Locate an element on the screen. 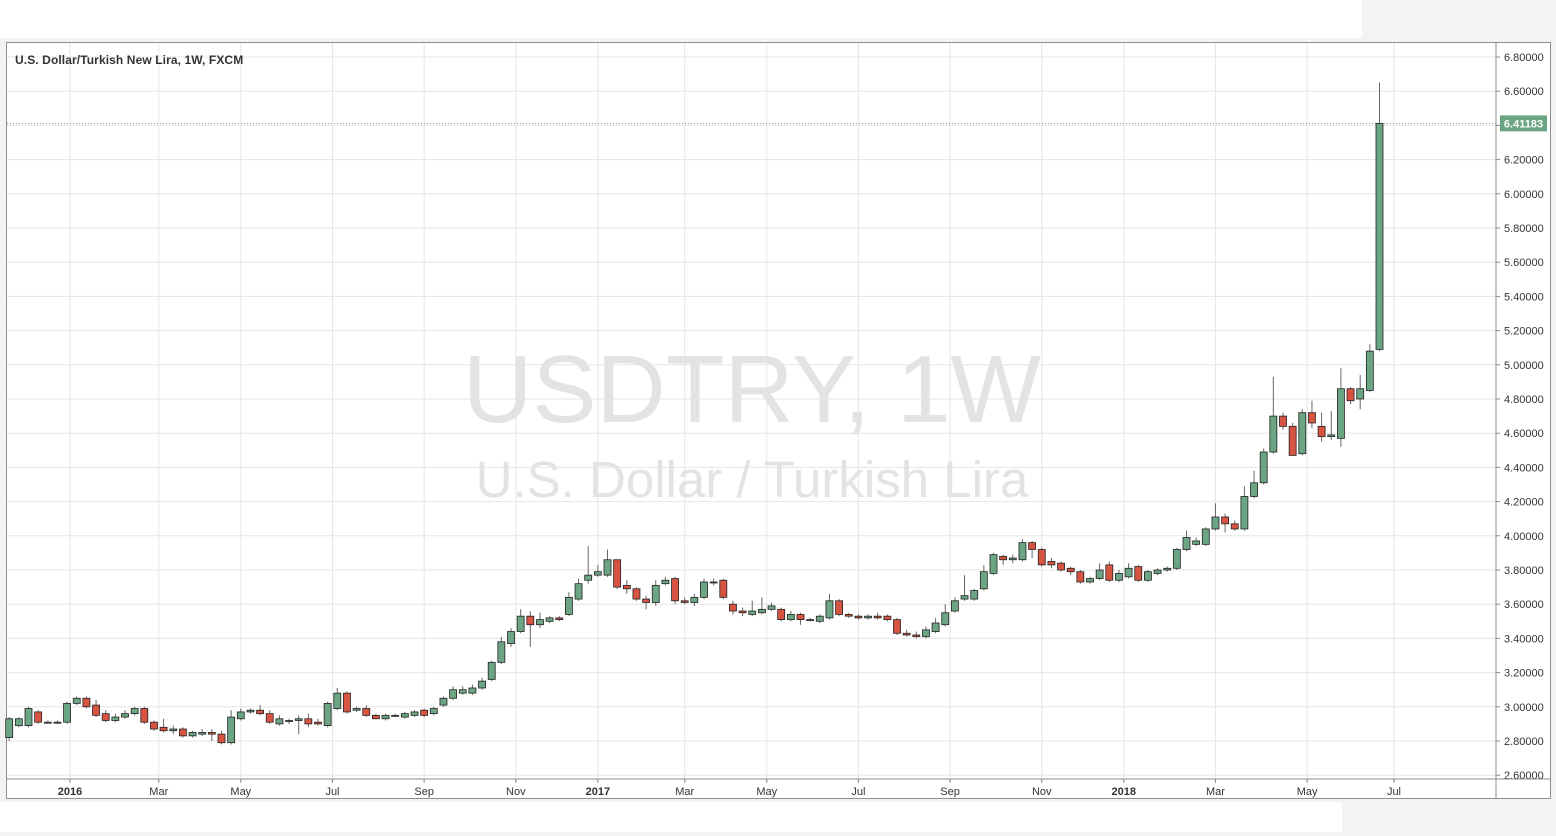 Image resolution: width=1556 pixels, height=836 pixels. y-tick-label: 5.80000 is located at coordinates (1524, 229).